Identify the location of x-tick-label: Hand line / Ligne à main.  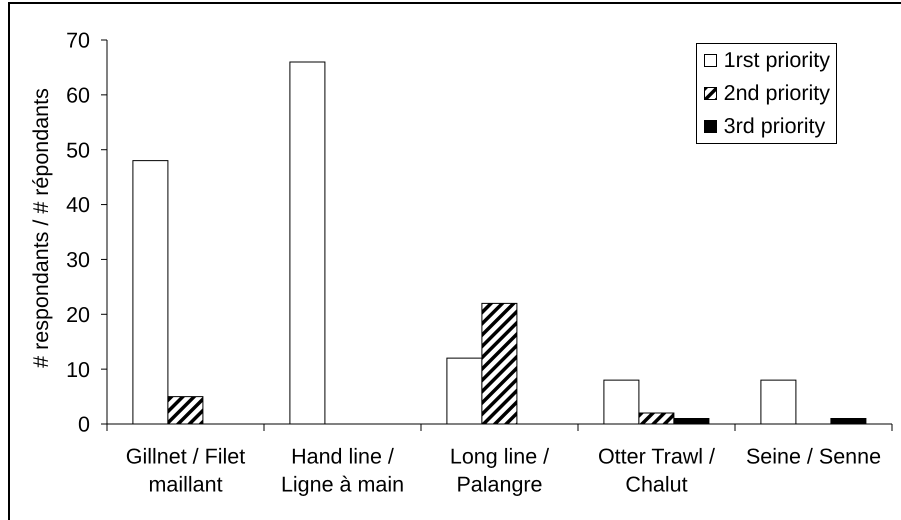
(342, 470).